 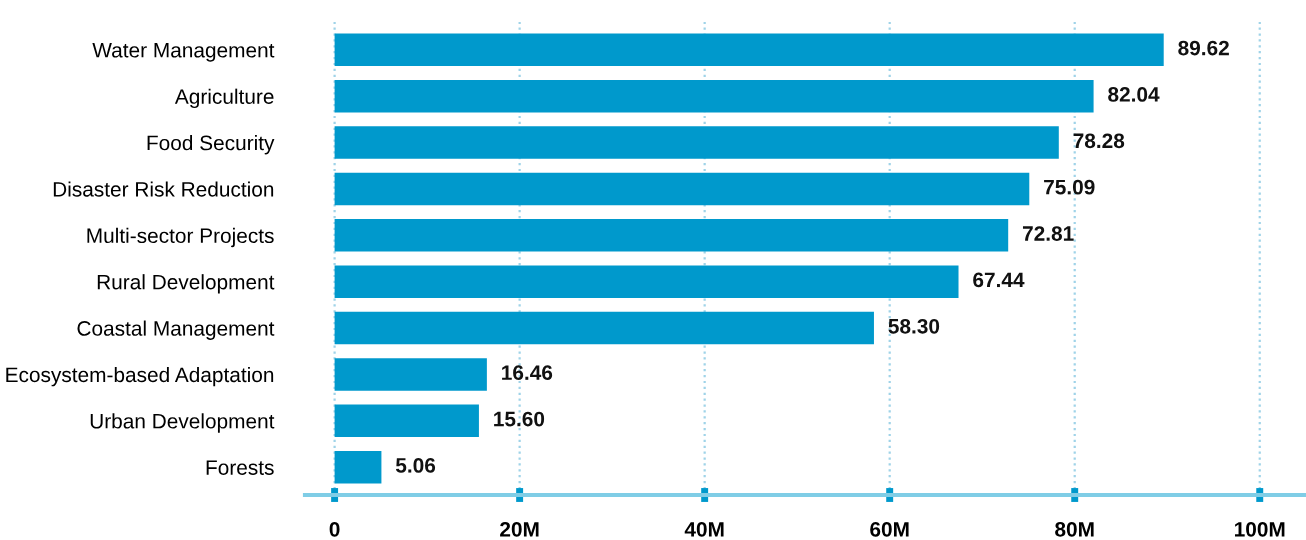 What do you see at coordinates (1203, 48) in the screenshot?
I see `data-label: 89.62` at bounding box center [1203, 48].